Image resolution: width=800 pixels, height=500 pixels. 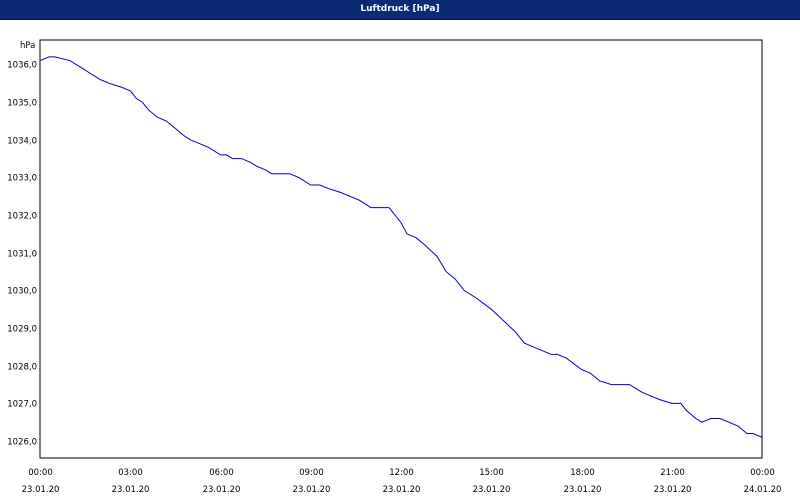 I want to click on y-tick-label: 1030,0, so click(x=22, y=292).